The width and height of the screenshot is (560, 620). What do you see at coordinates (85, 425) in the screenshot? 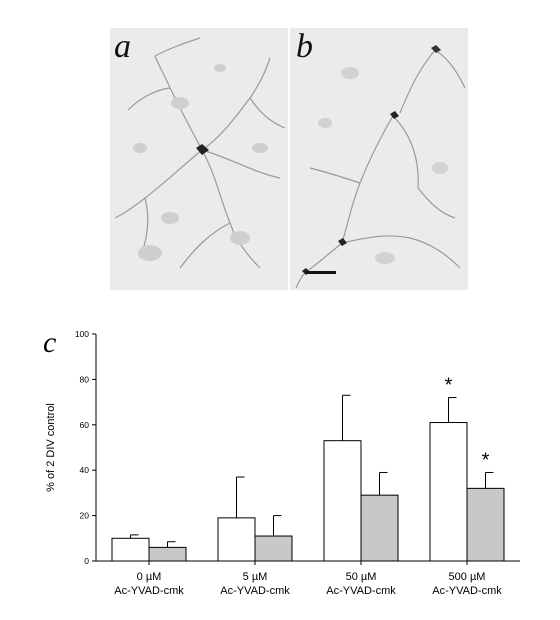
I see `y-tick-label: 60` at bounding box center [85, 425].